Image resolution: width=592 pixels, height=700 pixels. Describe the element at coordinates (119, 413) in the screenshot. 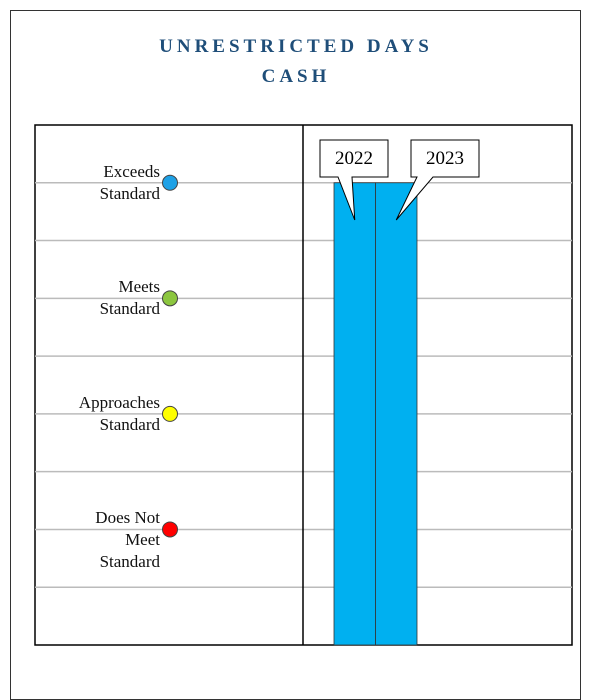

I see `level-label: Approaches Standard` at that location.